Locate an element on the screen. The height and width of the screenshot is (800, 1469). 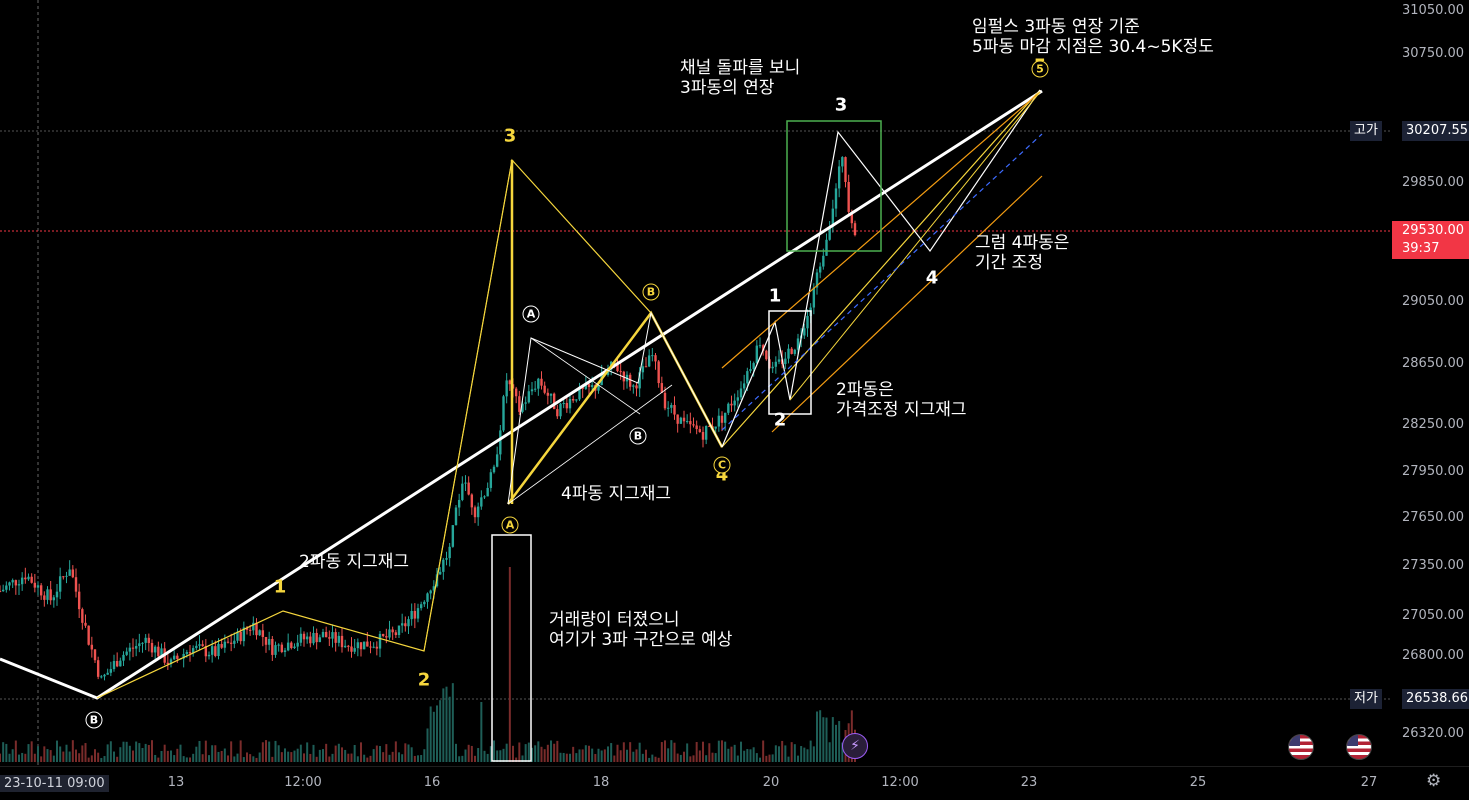
low-label: 저가 is located at coordinates (1366, 699).